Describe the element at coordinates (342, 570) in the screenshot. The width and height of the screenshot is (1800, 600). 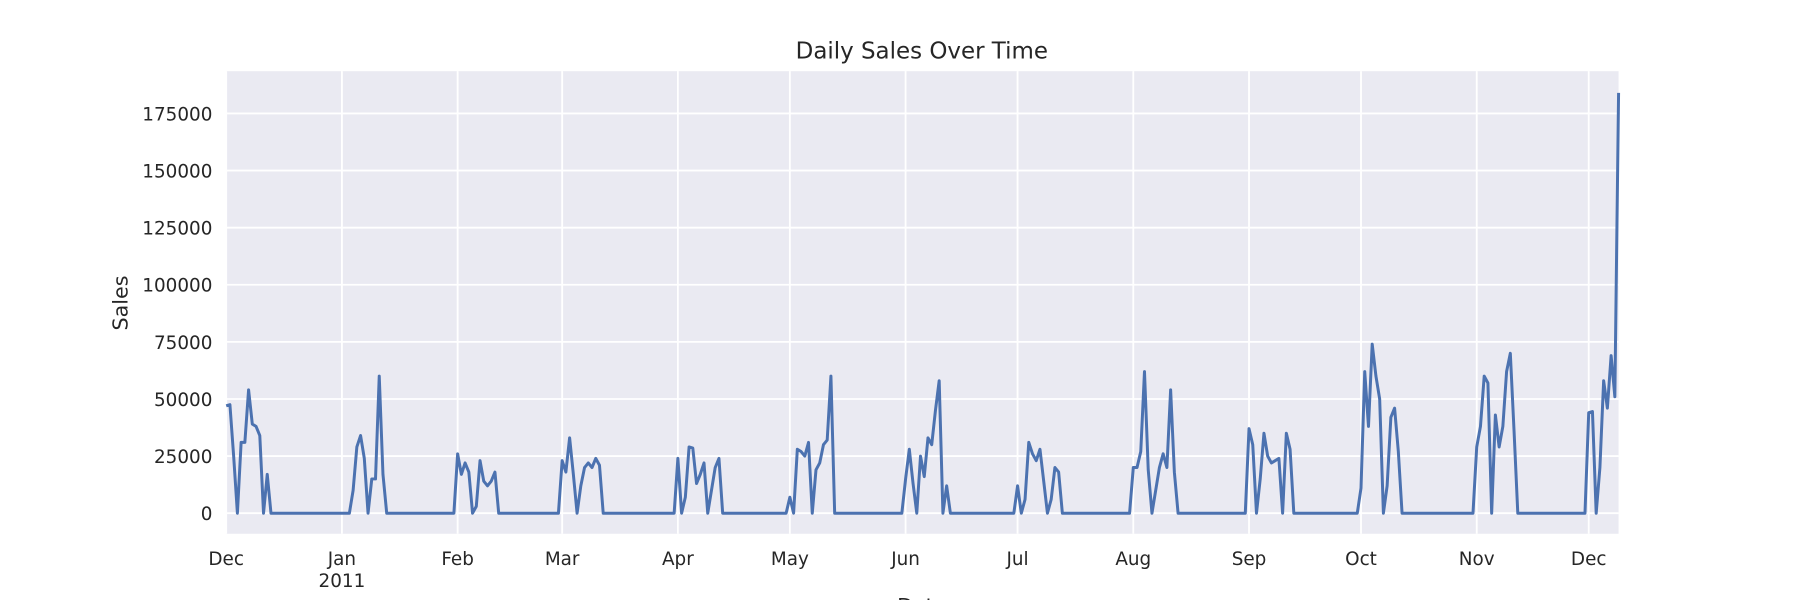
I see `x-tick-label: Jan 2011` at that location.